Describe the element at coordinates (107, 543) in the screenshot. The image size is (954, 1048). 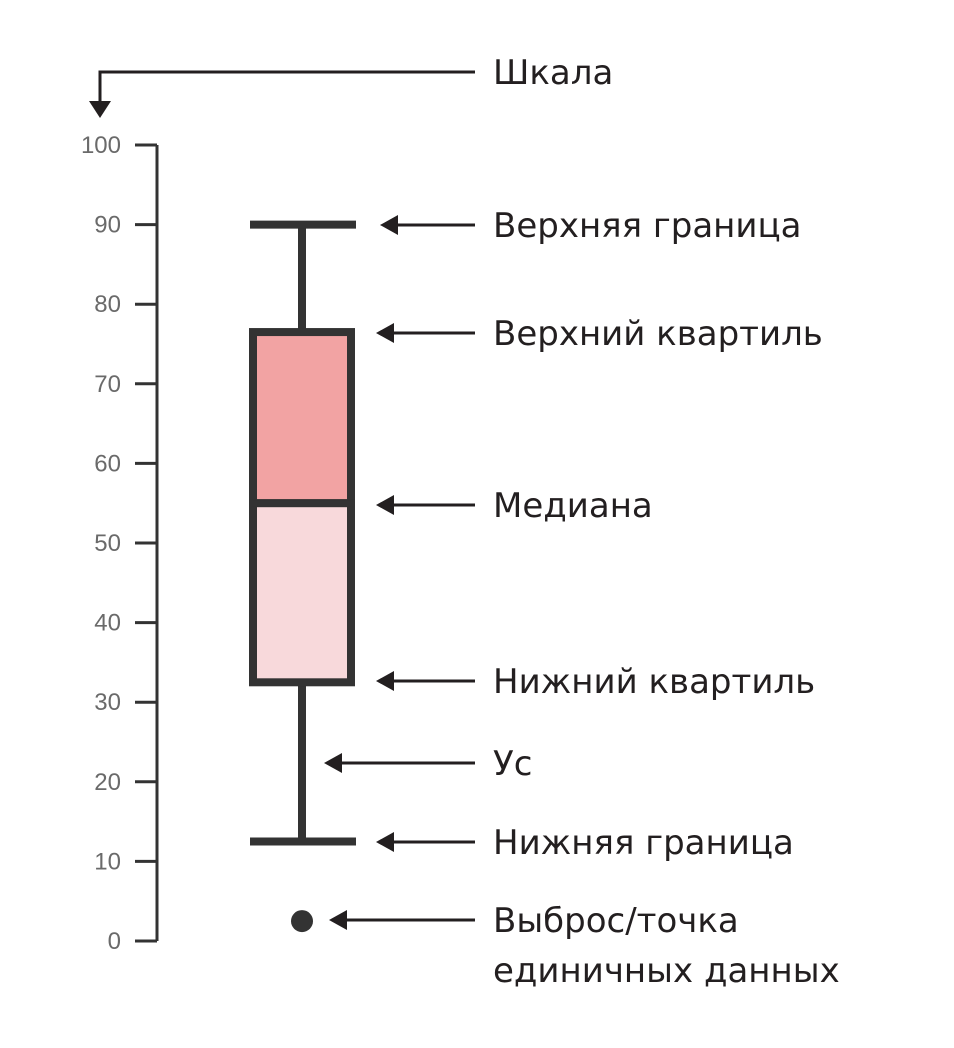
I see `axis-tick-label: 50` at that location.